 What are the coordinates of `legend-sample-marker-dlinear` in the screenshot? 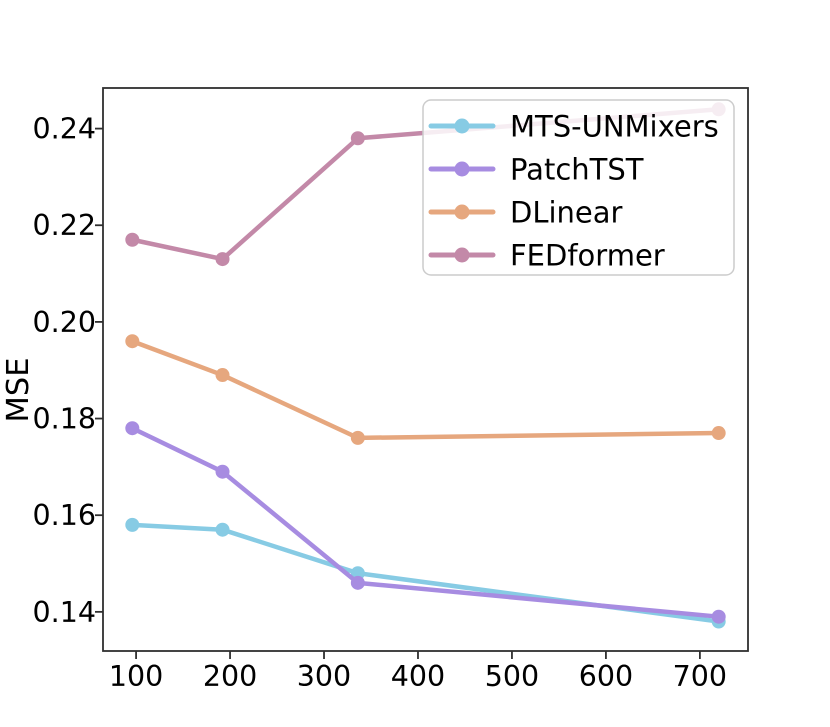 It's located at (462, 212).